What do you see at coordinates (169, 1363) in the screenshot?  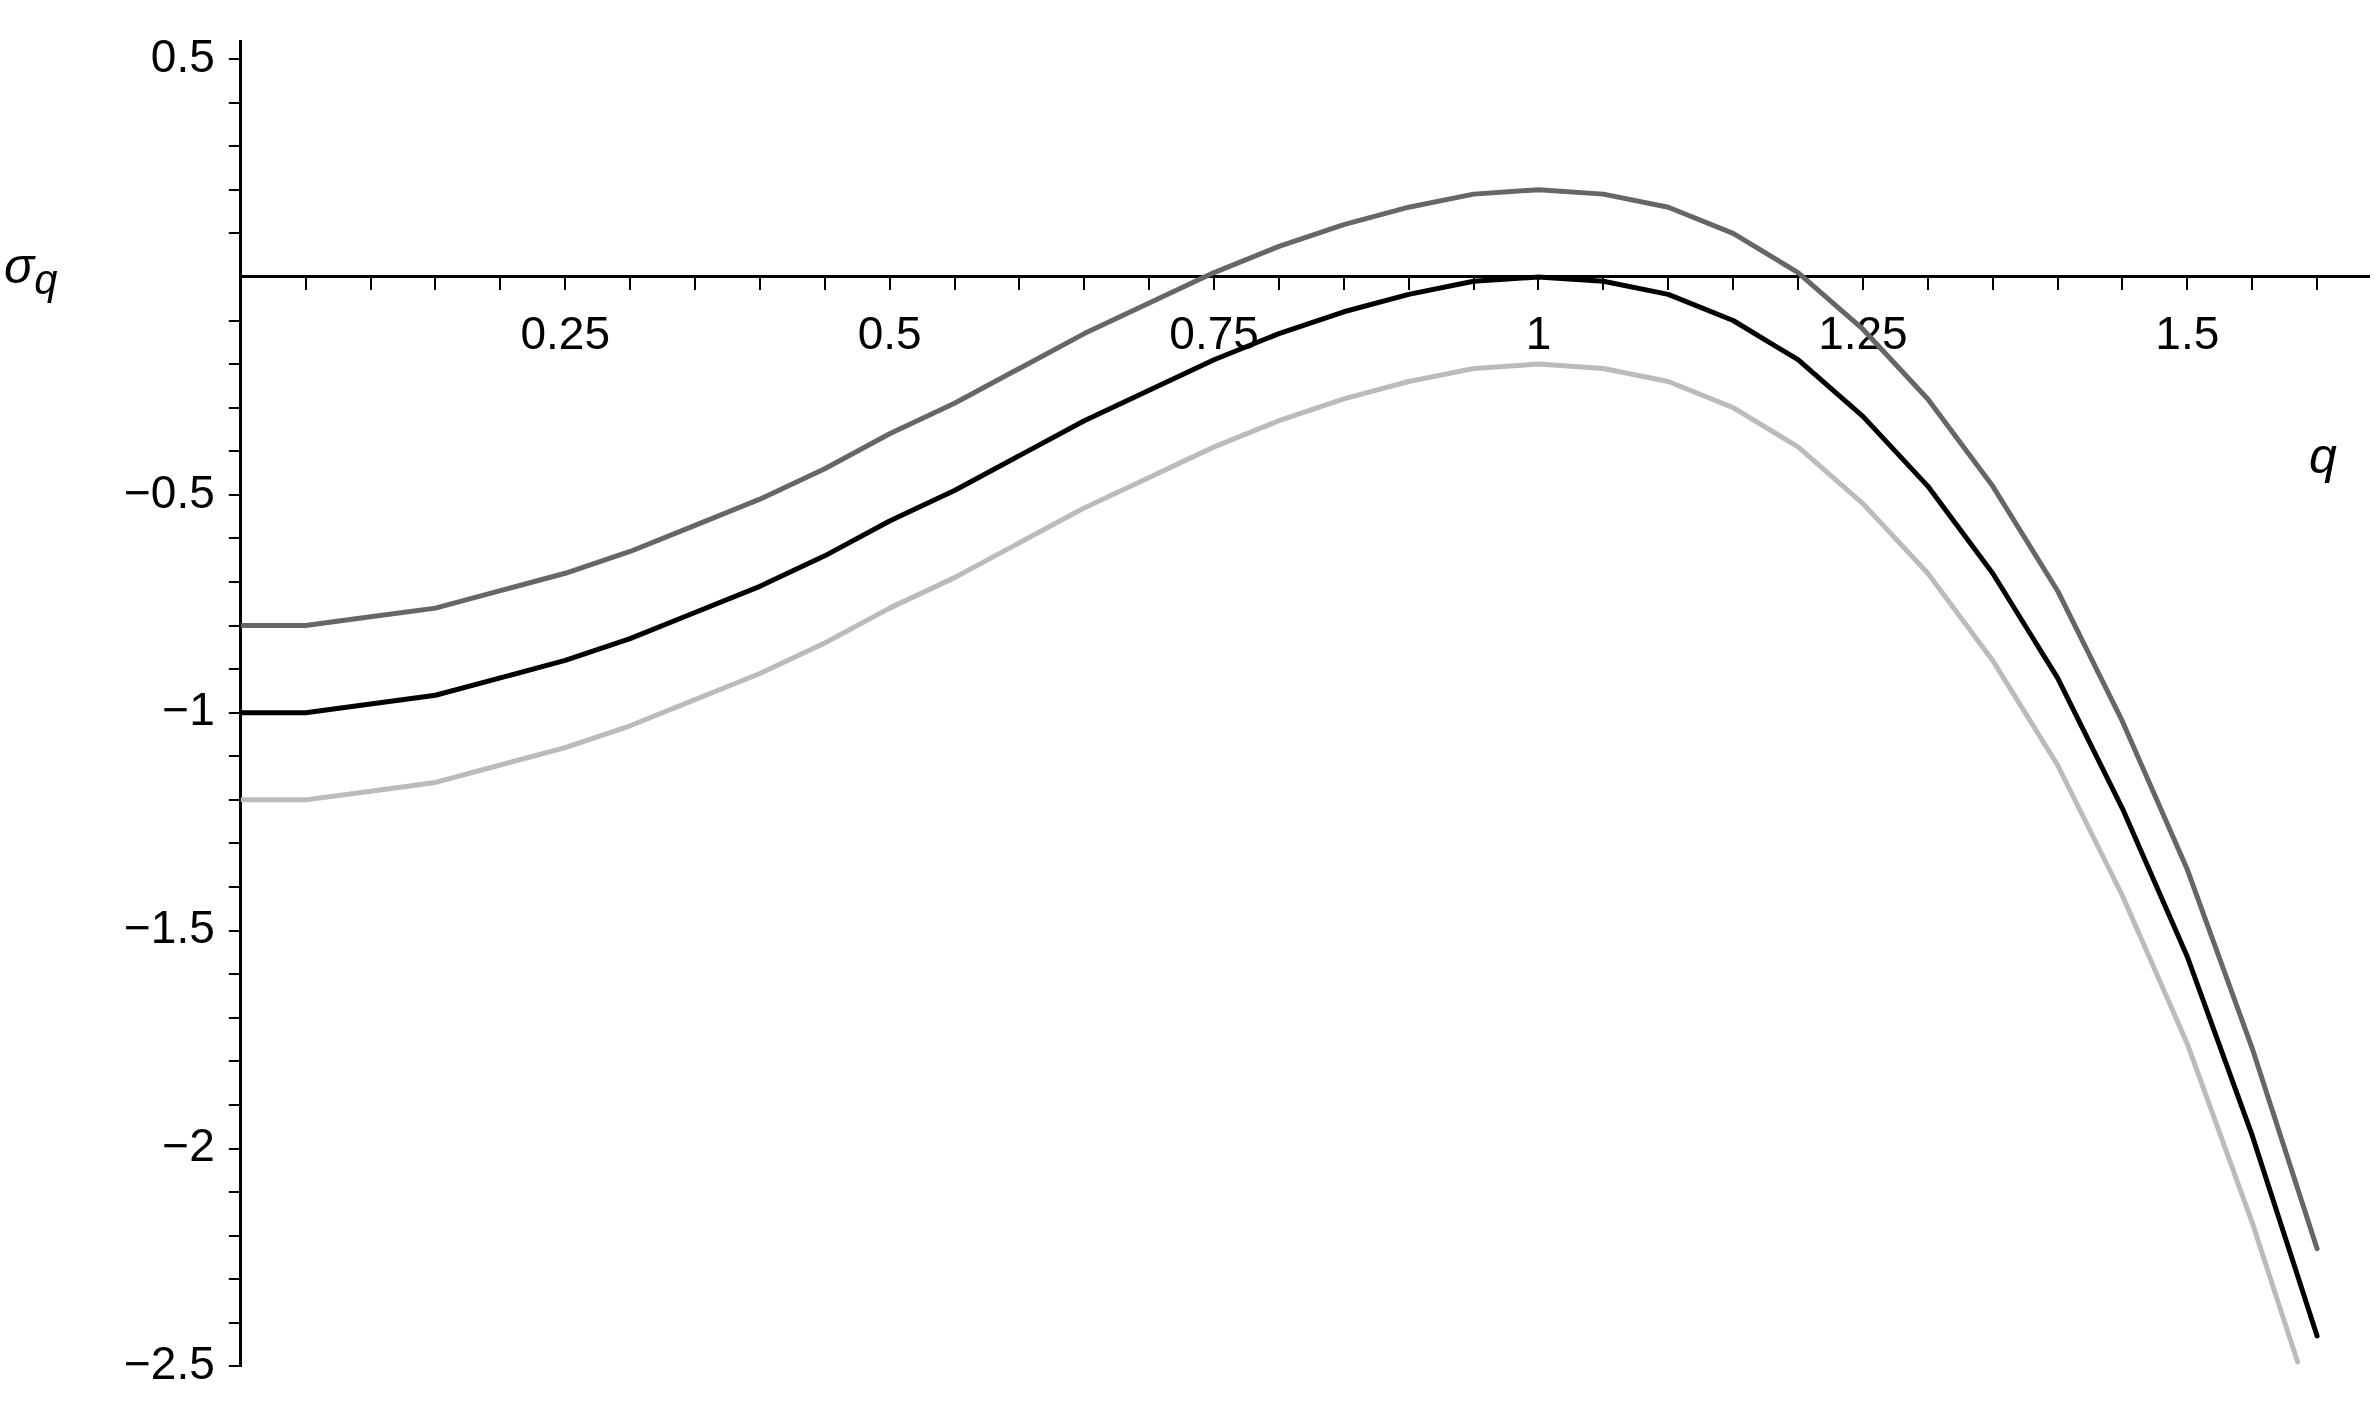 I see `y-tick-label: −2.5` at bounding box center [169, 1363].